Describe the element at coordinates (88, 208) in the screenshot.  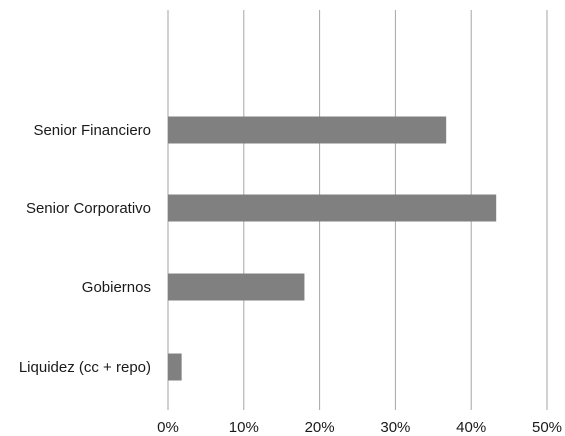
I see `category-label: Senior Corporativo` at that location.